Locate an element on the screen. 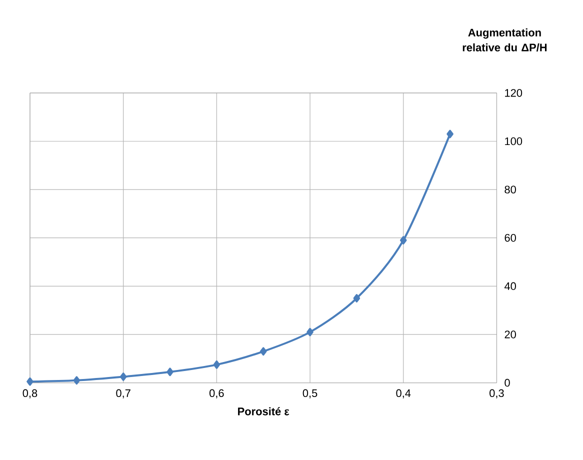  y-tick-label: 80 is located at coordinates (510, 190).